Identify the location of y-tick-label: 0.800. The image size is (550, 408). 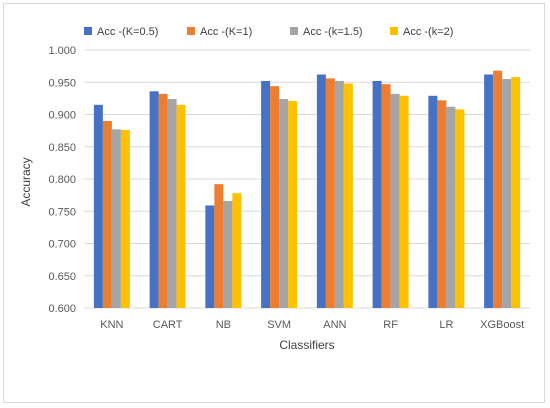
(62, 180).